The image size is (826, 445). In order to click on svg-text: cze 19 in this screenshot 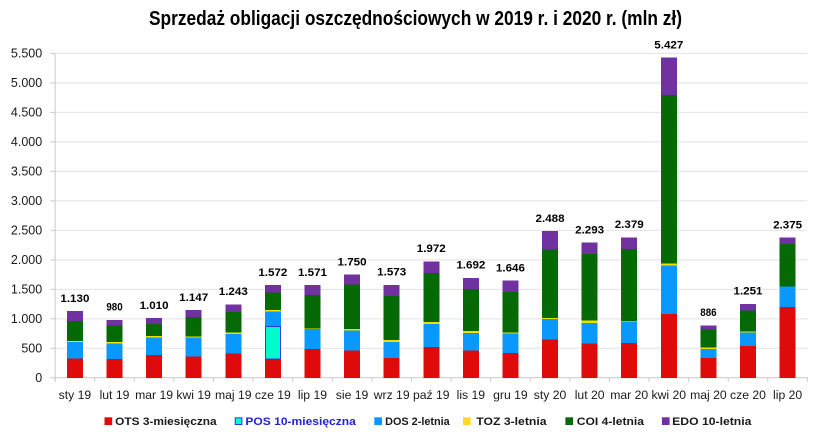, I will do `click(273, 395)`.